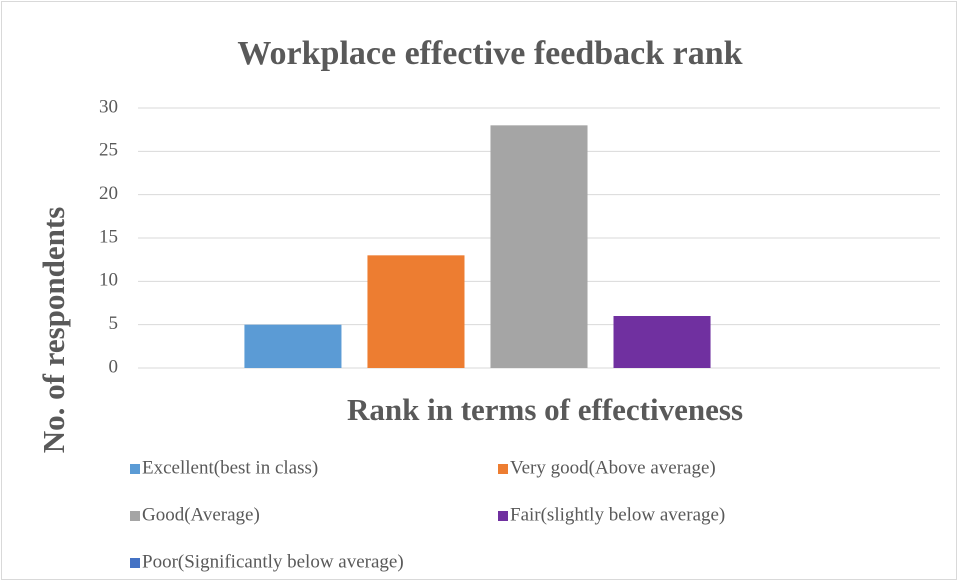 Image resolution: width=958 pixels, height=581 pixels. Describe the element at coordinates (108, 193) in the screenshot. I see `y-tick-label: 20` at that location.